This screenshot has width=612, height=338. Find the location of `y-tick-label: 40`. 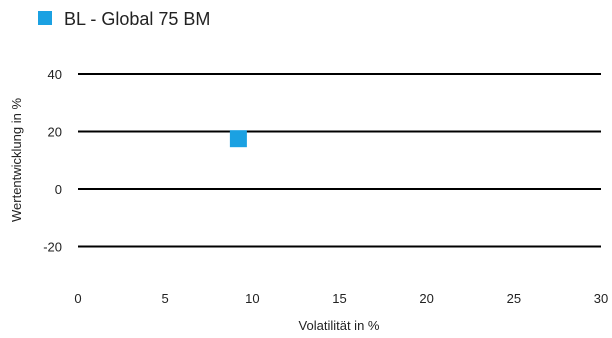

y-tick-label: 40 is located at coordinates (55, 74).